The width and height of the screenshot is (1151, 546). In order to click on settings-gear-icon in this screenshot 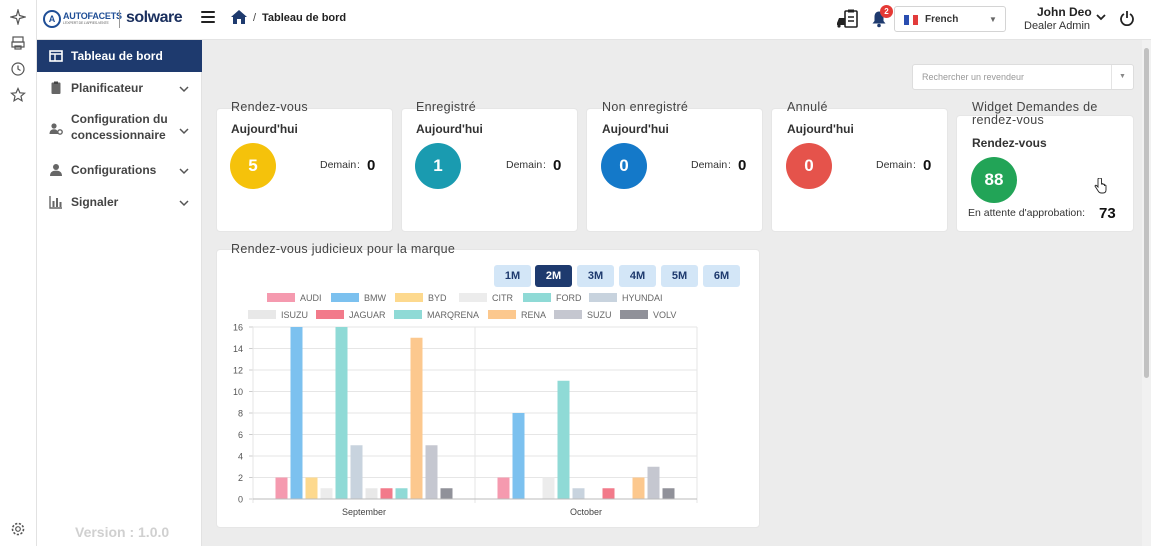, I will do `click(18, 529)`.